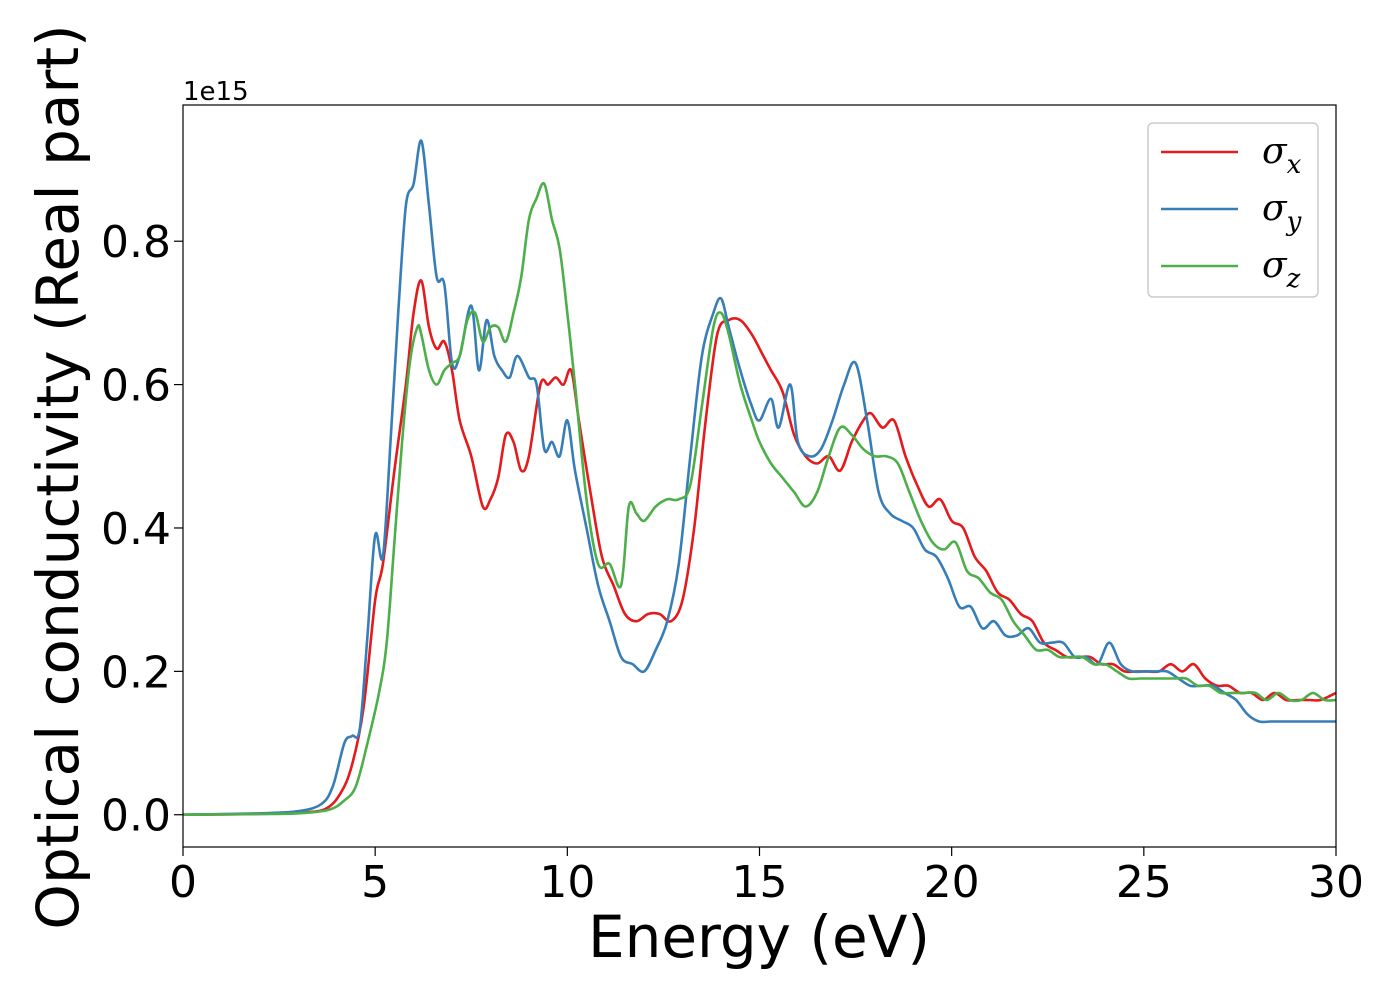 Image resolution: width=1400 pixels, height=1000 pixels. What do you see at coordinates (567, 882) in the screenshot?
I see `x-tick-label: 10` at bounding box center [567, 882].